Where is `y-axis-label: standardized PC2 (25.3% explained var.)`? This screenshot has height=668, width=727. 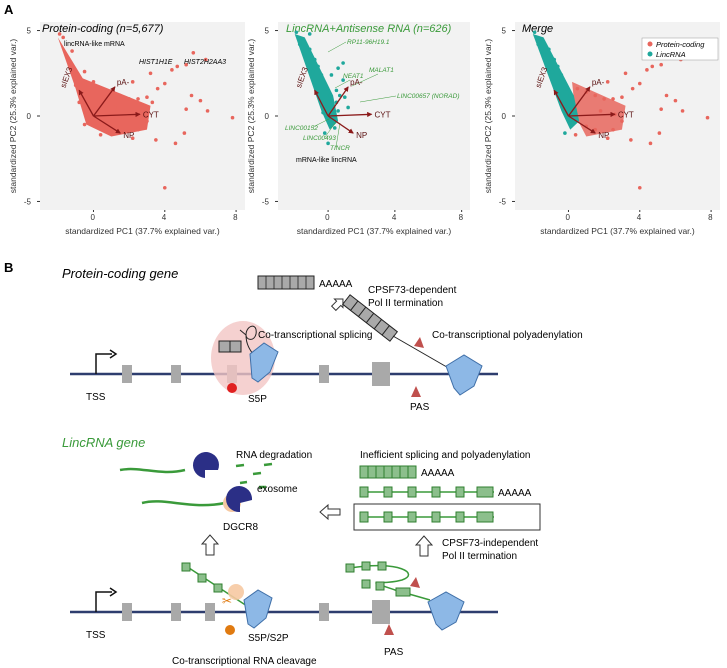 y-axis-label: standardized PC2 (25.3% explained var.) is located at coordinates (251, 116).